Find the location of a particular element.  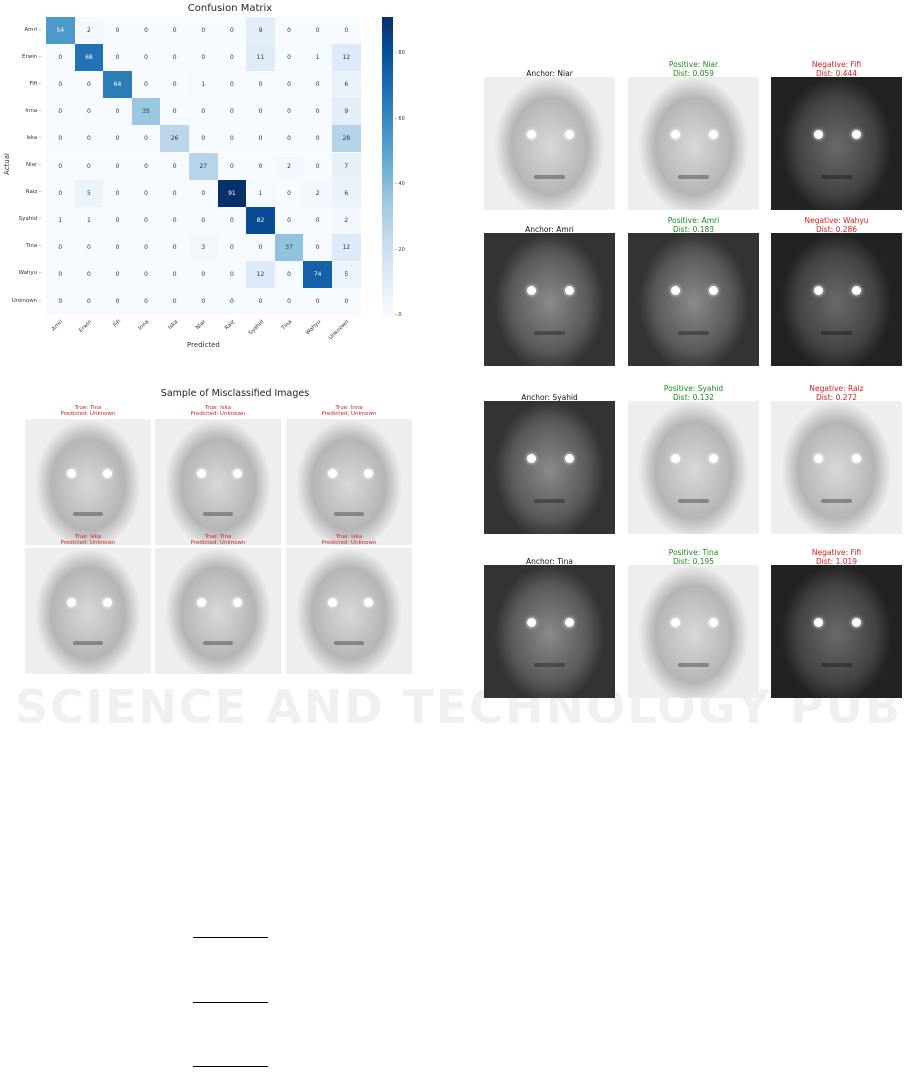

heatmap-cell: 28 is located at coordinates (346, 139).